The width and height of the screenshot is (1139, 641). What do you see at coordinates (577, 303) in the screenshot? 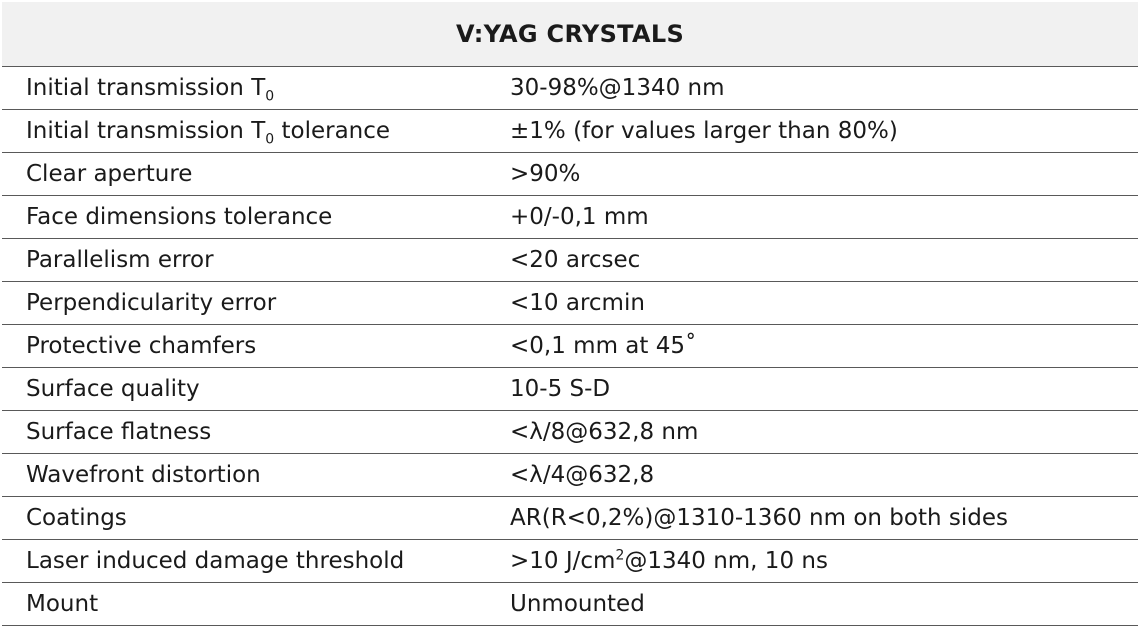
I see `value-text: <10 arcmin` at bounding box center [577, 303].